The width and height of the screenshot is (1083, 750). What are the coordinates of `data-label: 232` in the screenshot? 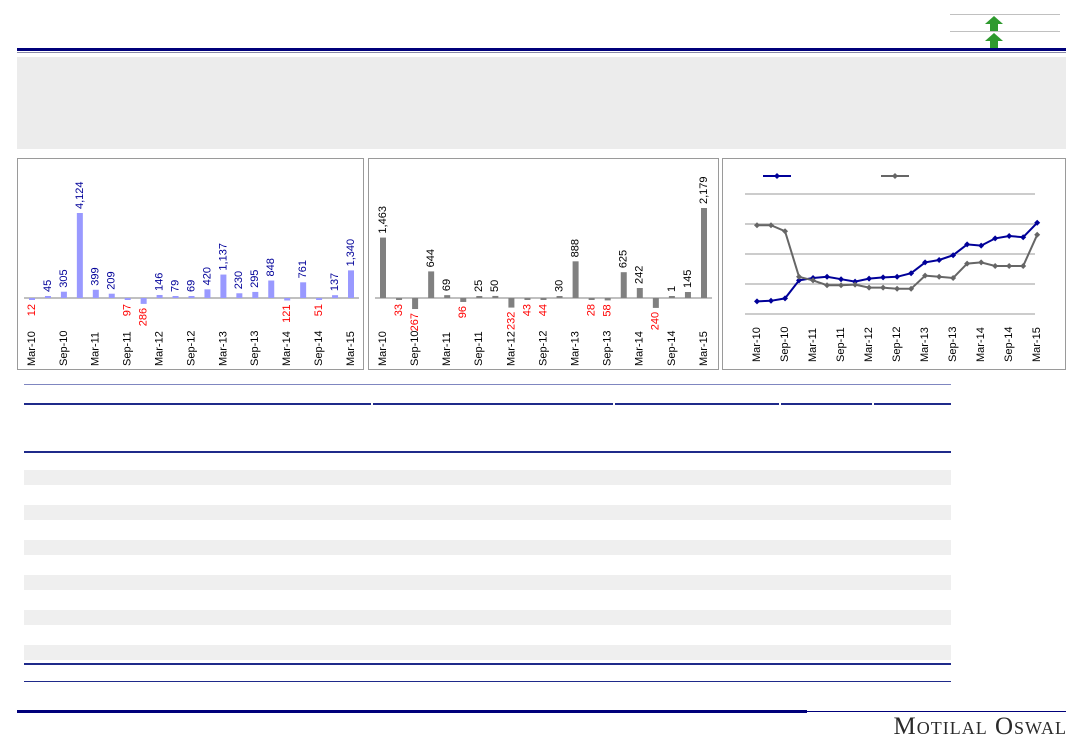 It's located at (511, 321).